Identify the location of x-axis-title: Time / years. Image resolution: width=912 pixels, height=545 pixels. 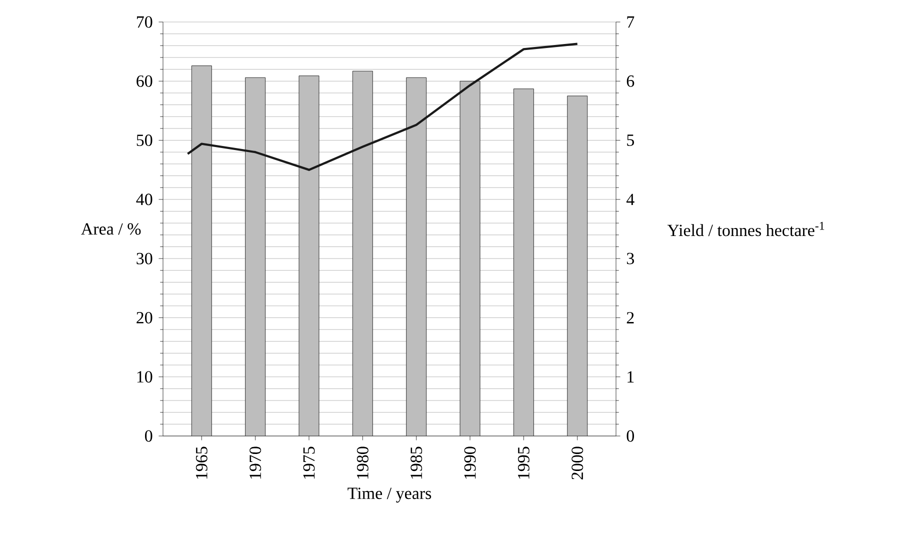
(390, 495).